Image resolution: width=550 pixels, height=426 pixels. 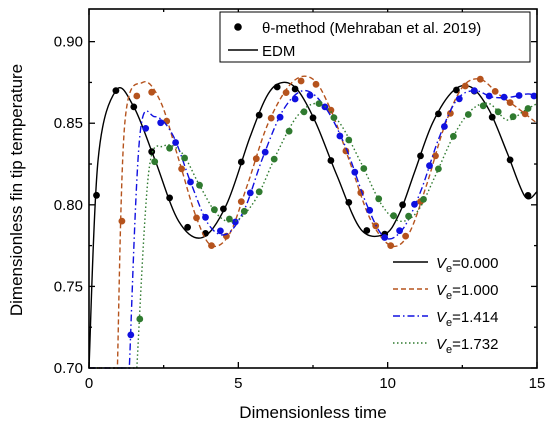 What do you see at coordinates (467, 346) in the screenshot?
I see `legend-label-3: Ve=1.732` at bounding box center [467, 346].